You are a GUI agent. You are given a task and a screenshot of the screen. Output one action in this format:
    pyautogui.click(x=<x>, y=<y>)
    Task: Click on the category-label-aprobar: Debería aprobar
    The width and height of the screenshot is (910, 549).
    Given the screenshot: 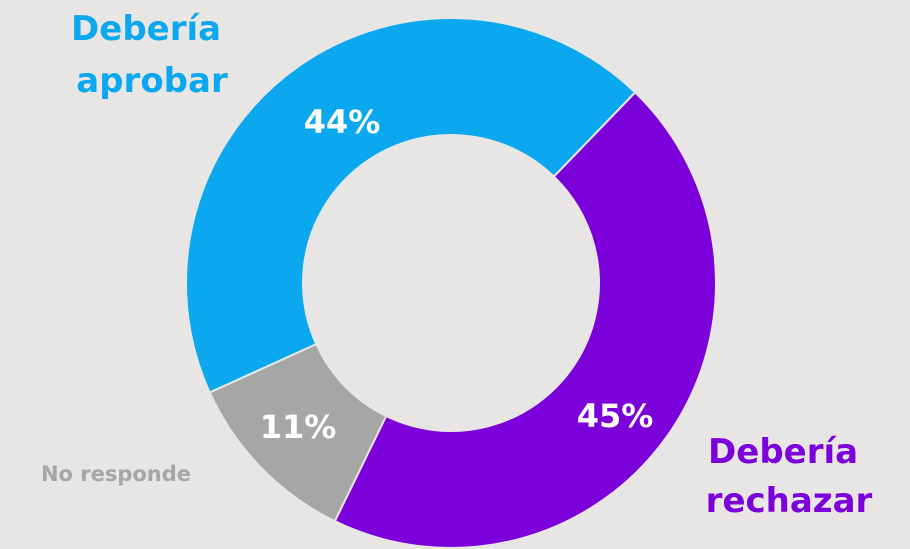 What is the action you would take?
    pyautogui.click(x=152, y=55)
    